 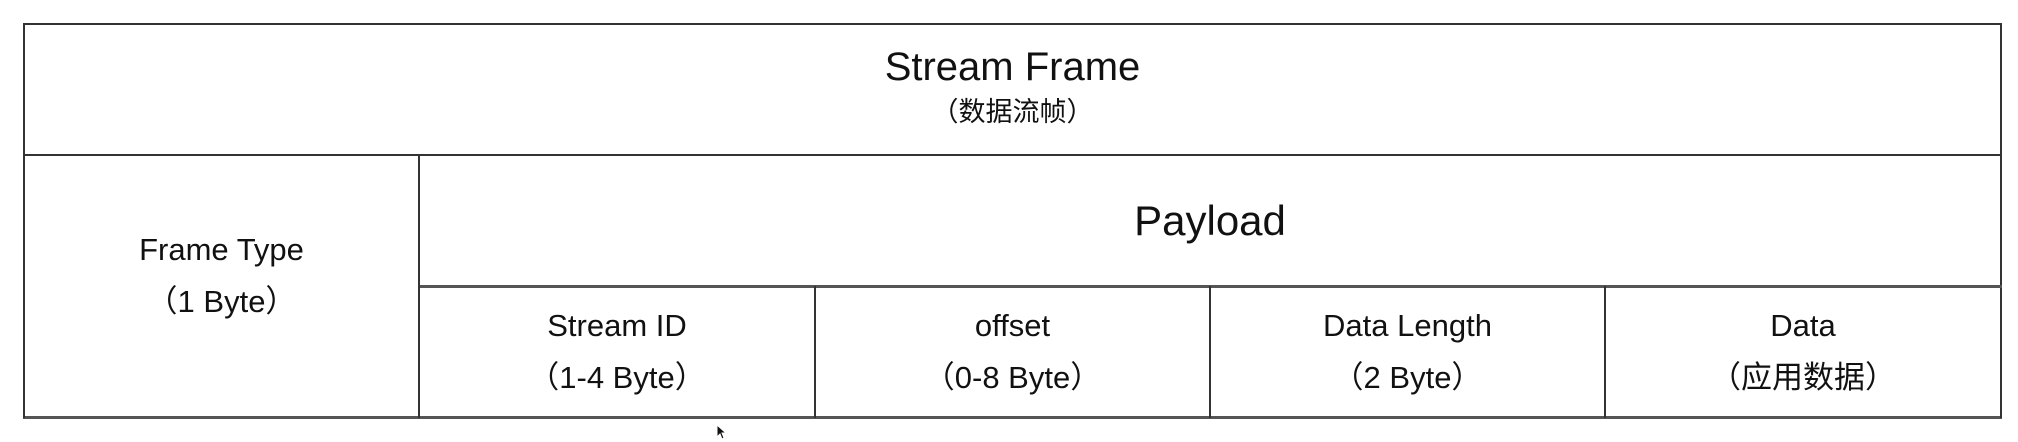 What do you see at coordinates (419, 286) in the screenshot?
I see `divider-frame-type` at bounding box center [419, 286].